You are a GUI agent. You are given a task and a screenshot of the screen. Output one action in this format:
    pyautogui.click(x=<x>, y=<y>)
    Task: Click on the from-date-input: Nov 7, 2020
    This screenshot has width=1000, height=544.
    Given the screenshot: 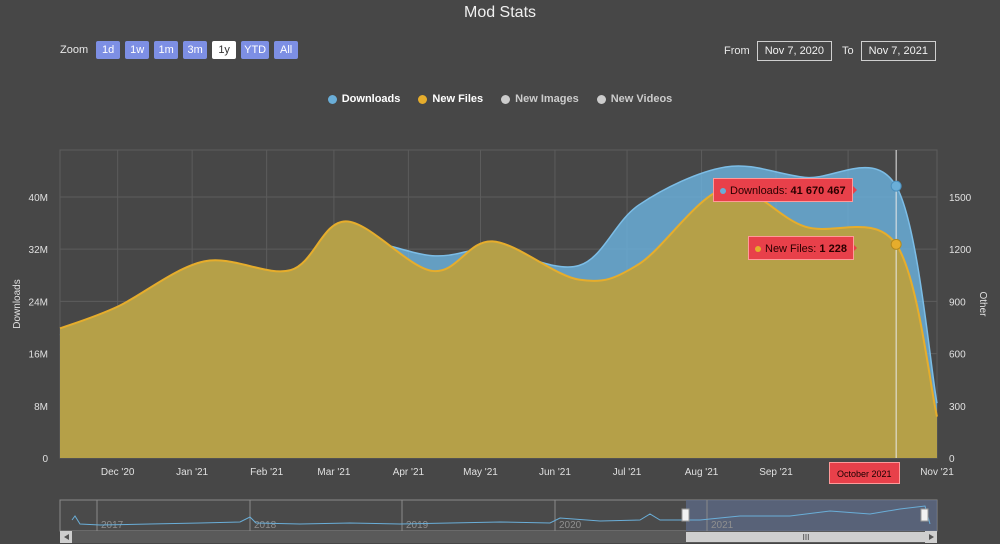 What is the action you would take?
    pyautogui.click(x=794, y=51)
    